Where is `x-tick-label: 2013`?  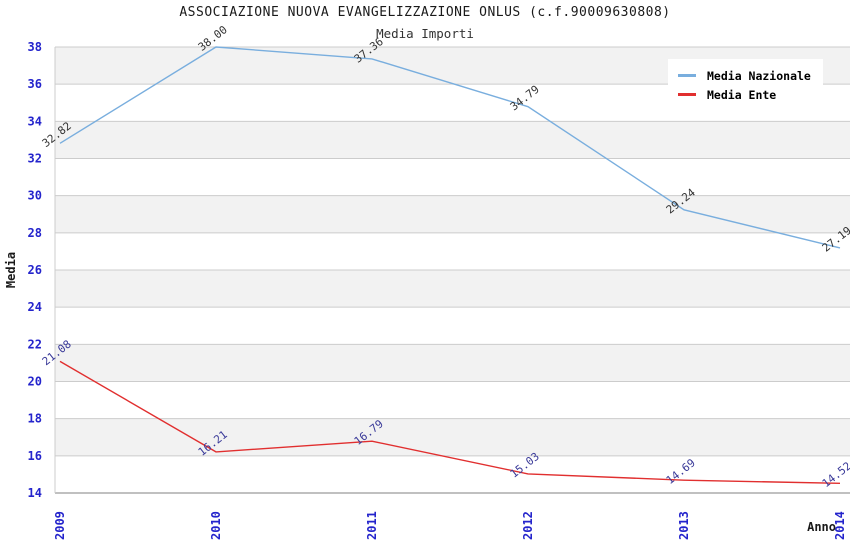
x-tick-label: 2013 is located at coordinates (684, 525).